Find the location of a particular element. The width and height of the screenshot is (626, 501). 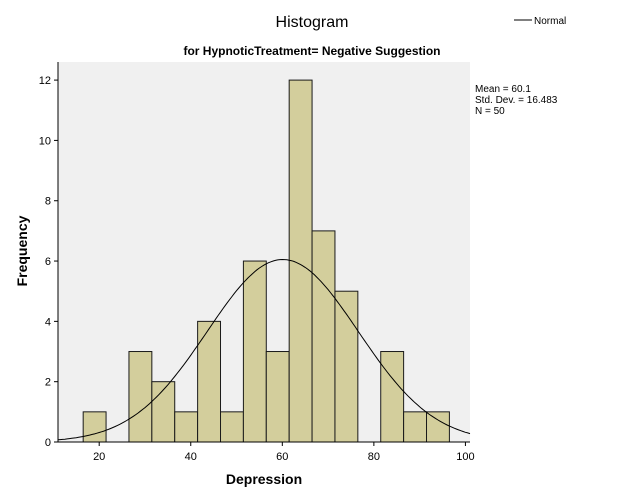

y-axis-title: Frequency is located at coordinates (22, 250).